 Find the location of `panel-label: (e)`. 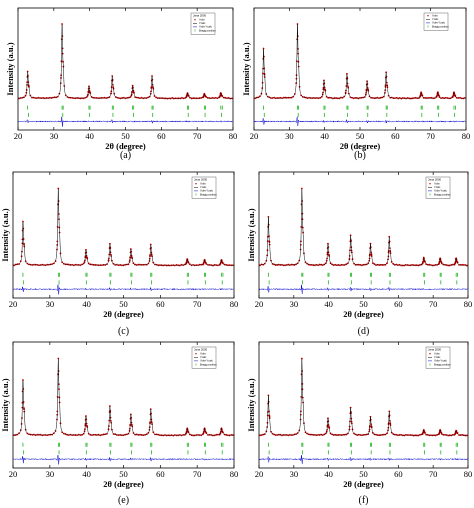

panel-label: (e) is located at coordinates (123, 500).